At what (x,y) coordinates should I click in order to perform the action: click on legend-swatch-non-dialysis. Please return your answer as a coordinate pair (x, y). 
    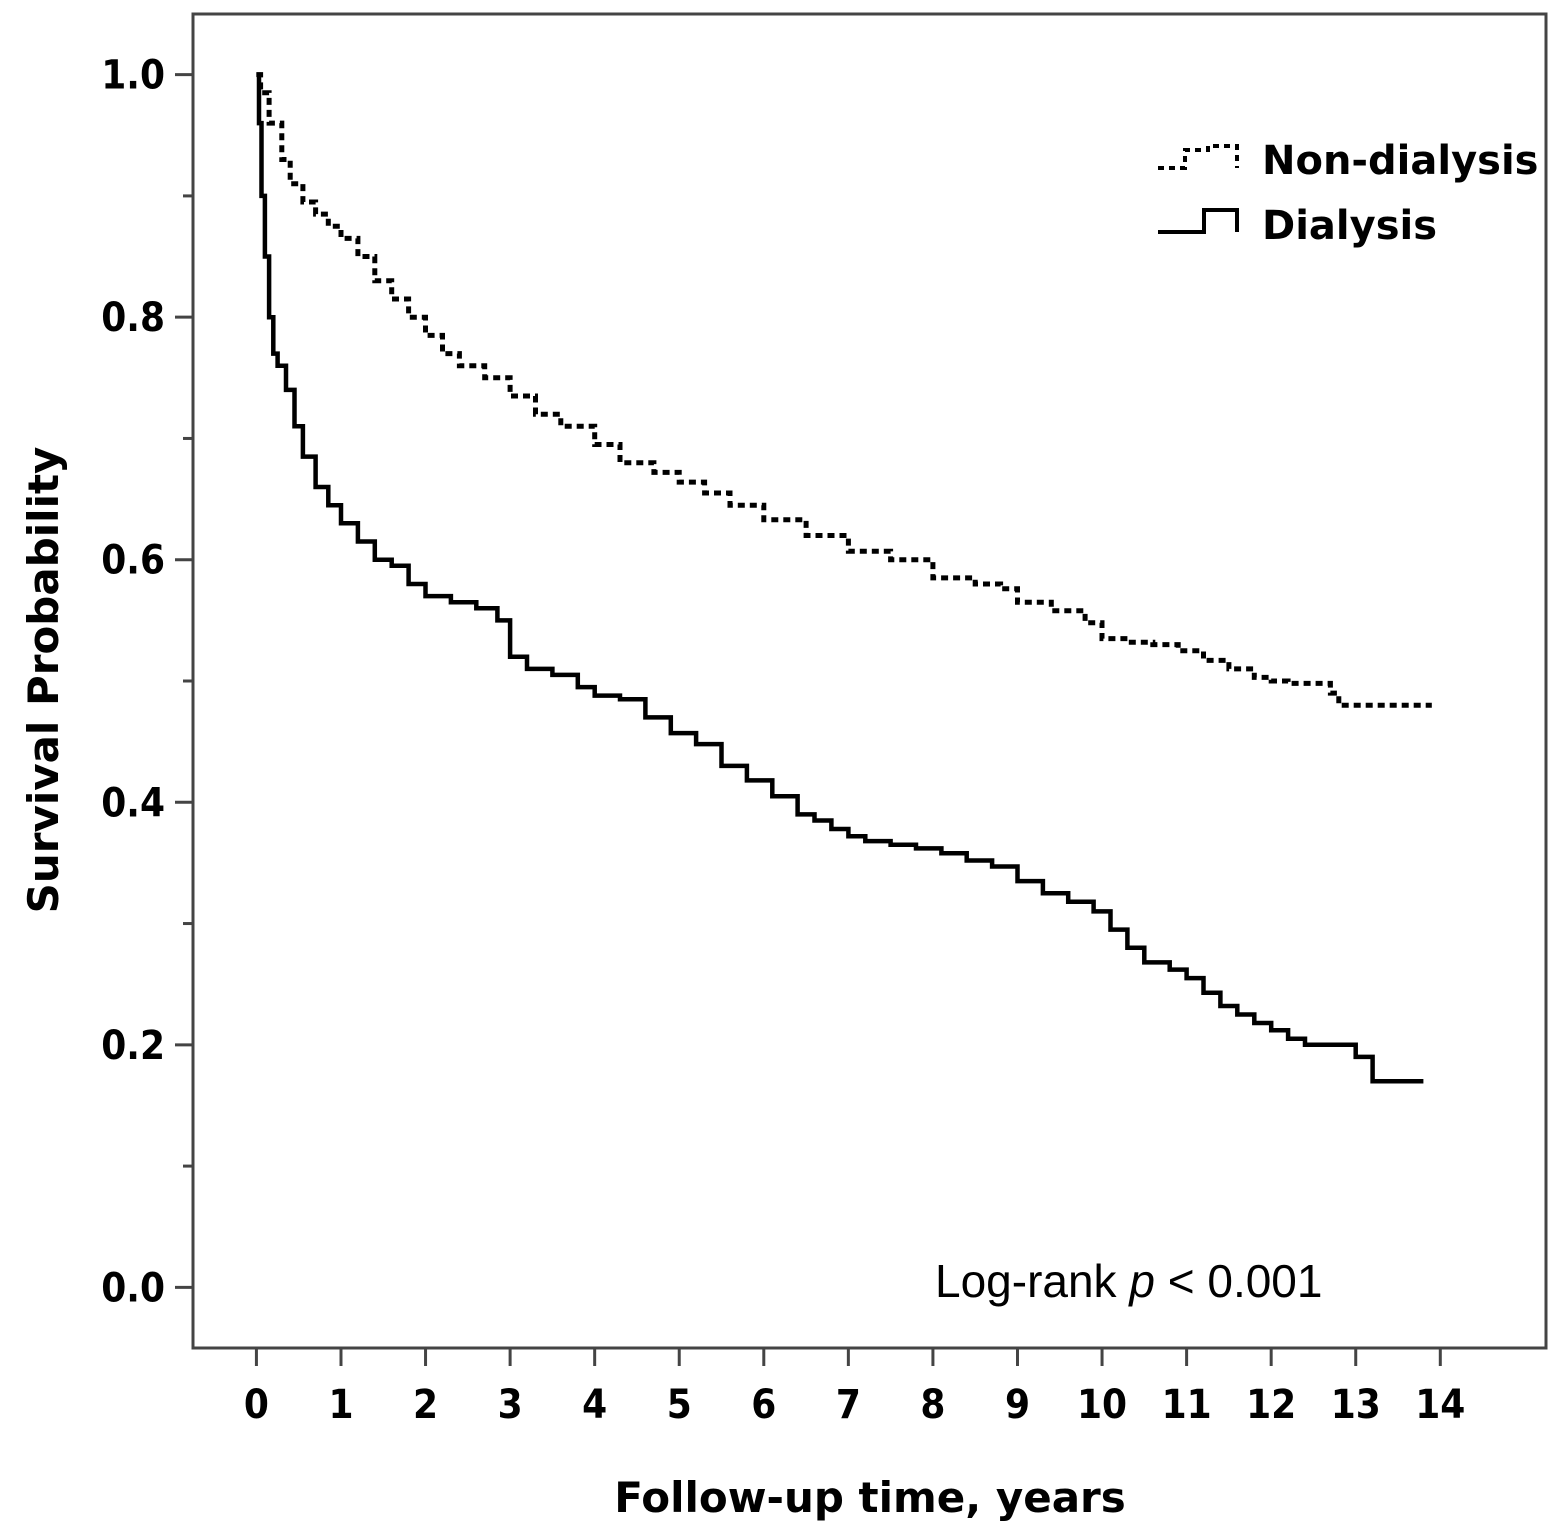
    Looking at the image, I should click on (1198, 157).